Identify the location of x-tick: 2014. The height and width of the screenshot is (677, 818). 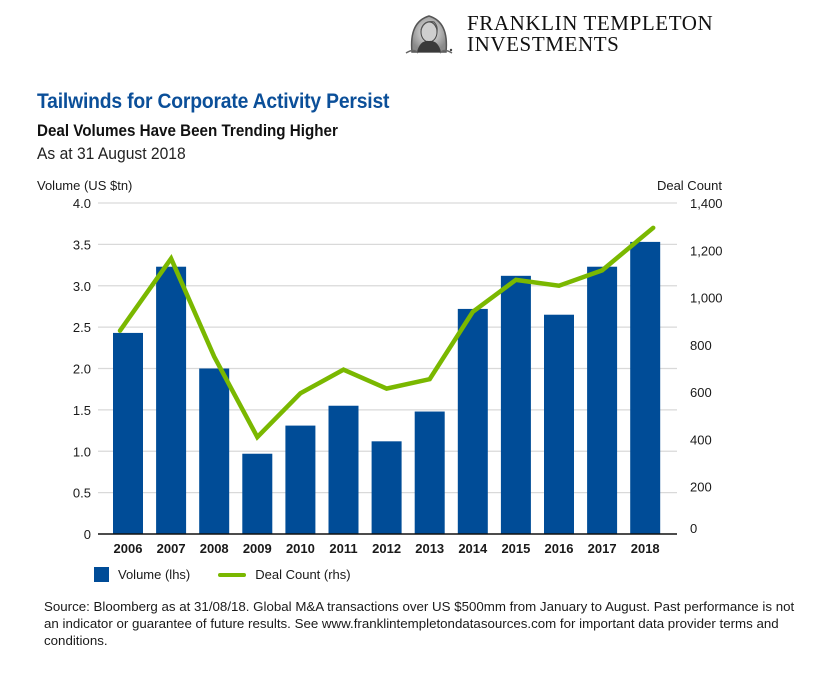
(473, 548).